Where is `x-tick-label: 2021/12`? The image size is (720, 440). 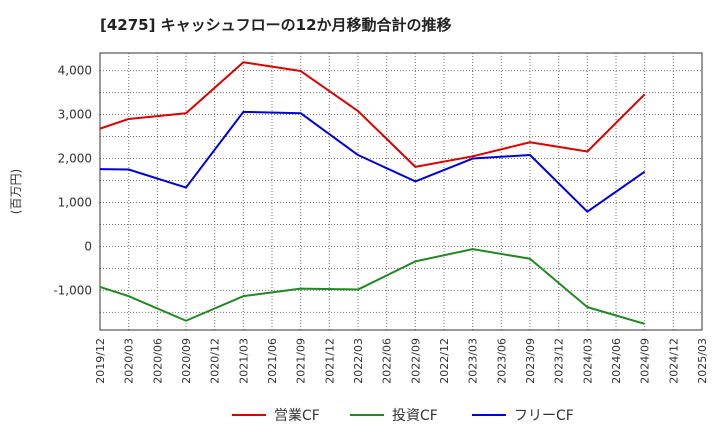 x-tick-label: 2021/12 is located at coordinates (329, 361).